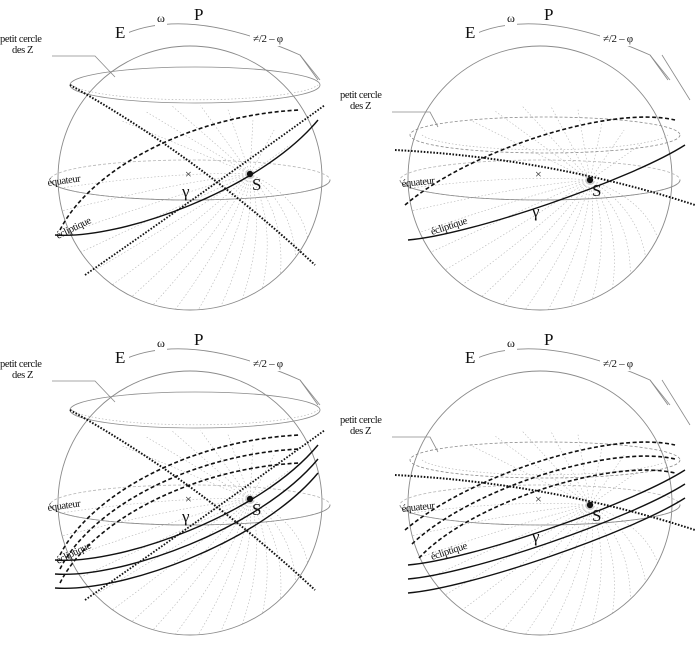 This screenshot has width=700, height=654. I want to click on label-small-circle-line1: petit cercle, so click(361, 95).